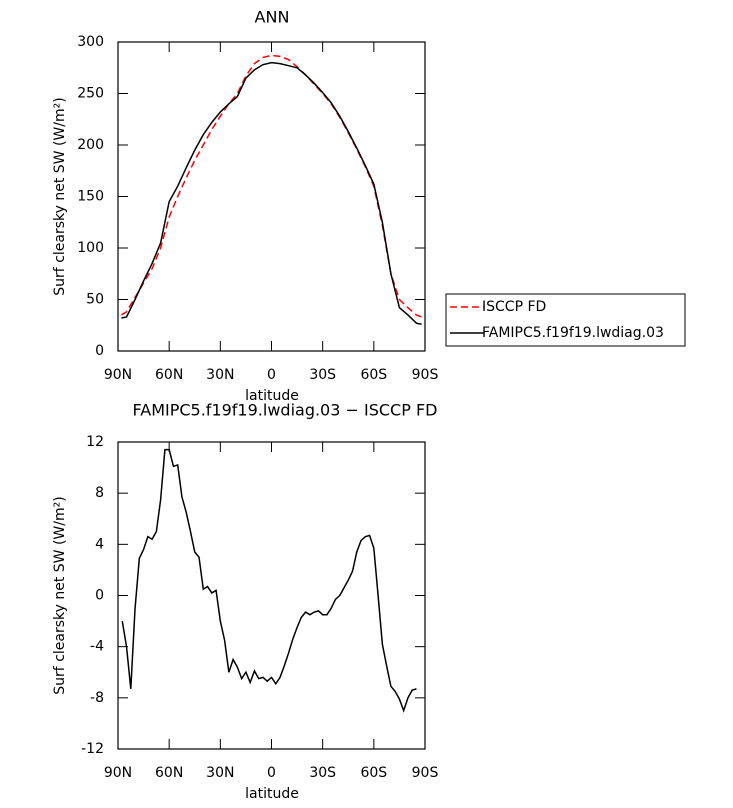 Image resolution: width=733 pixels, height=808 pixels. What do you see at coordinates (92, 749) in the screenshot?
I see `y-tick-label: -12` at bounding box center [92, 749].